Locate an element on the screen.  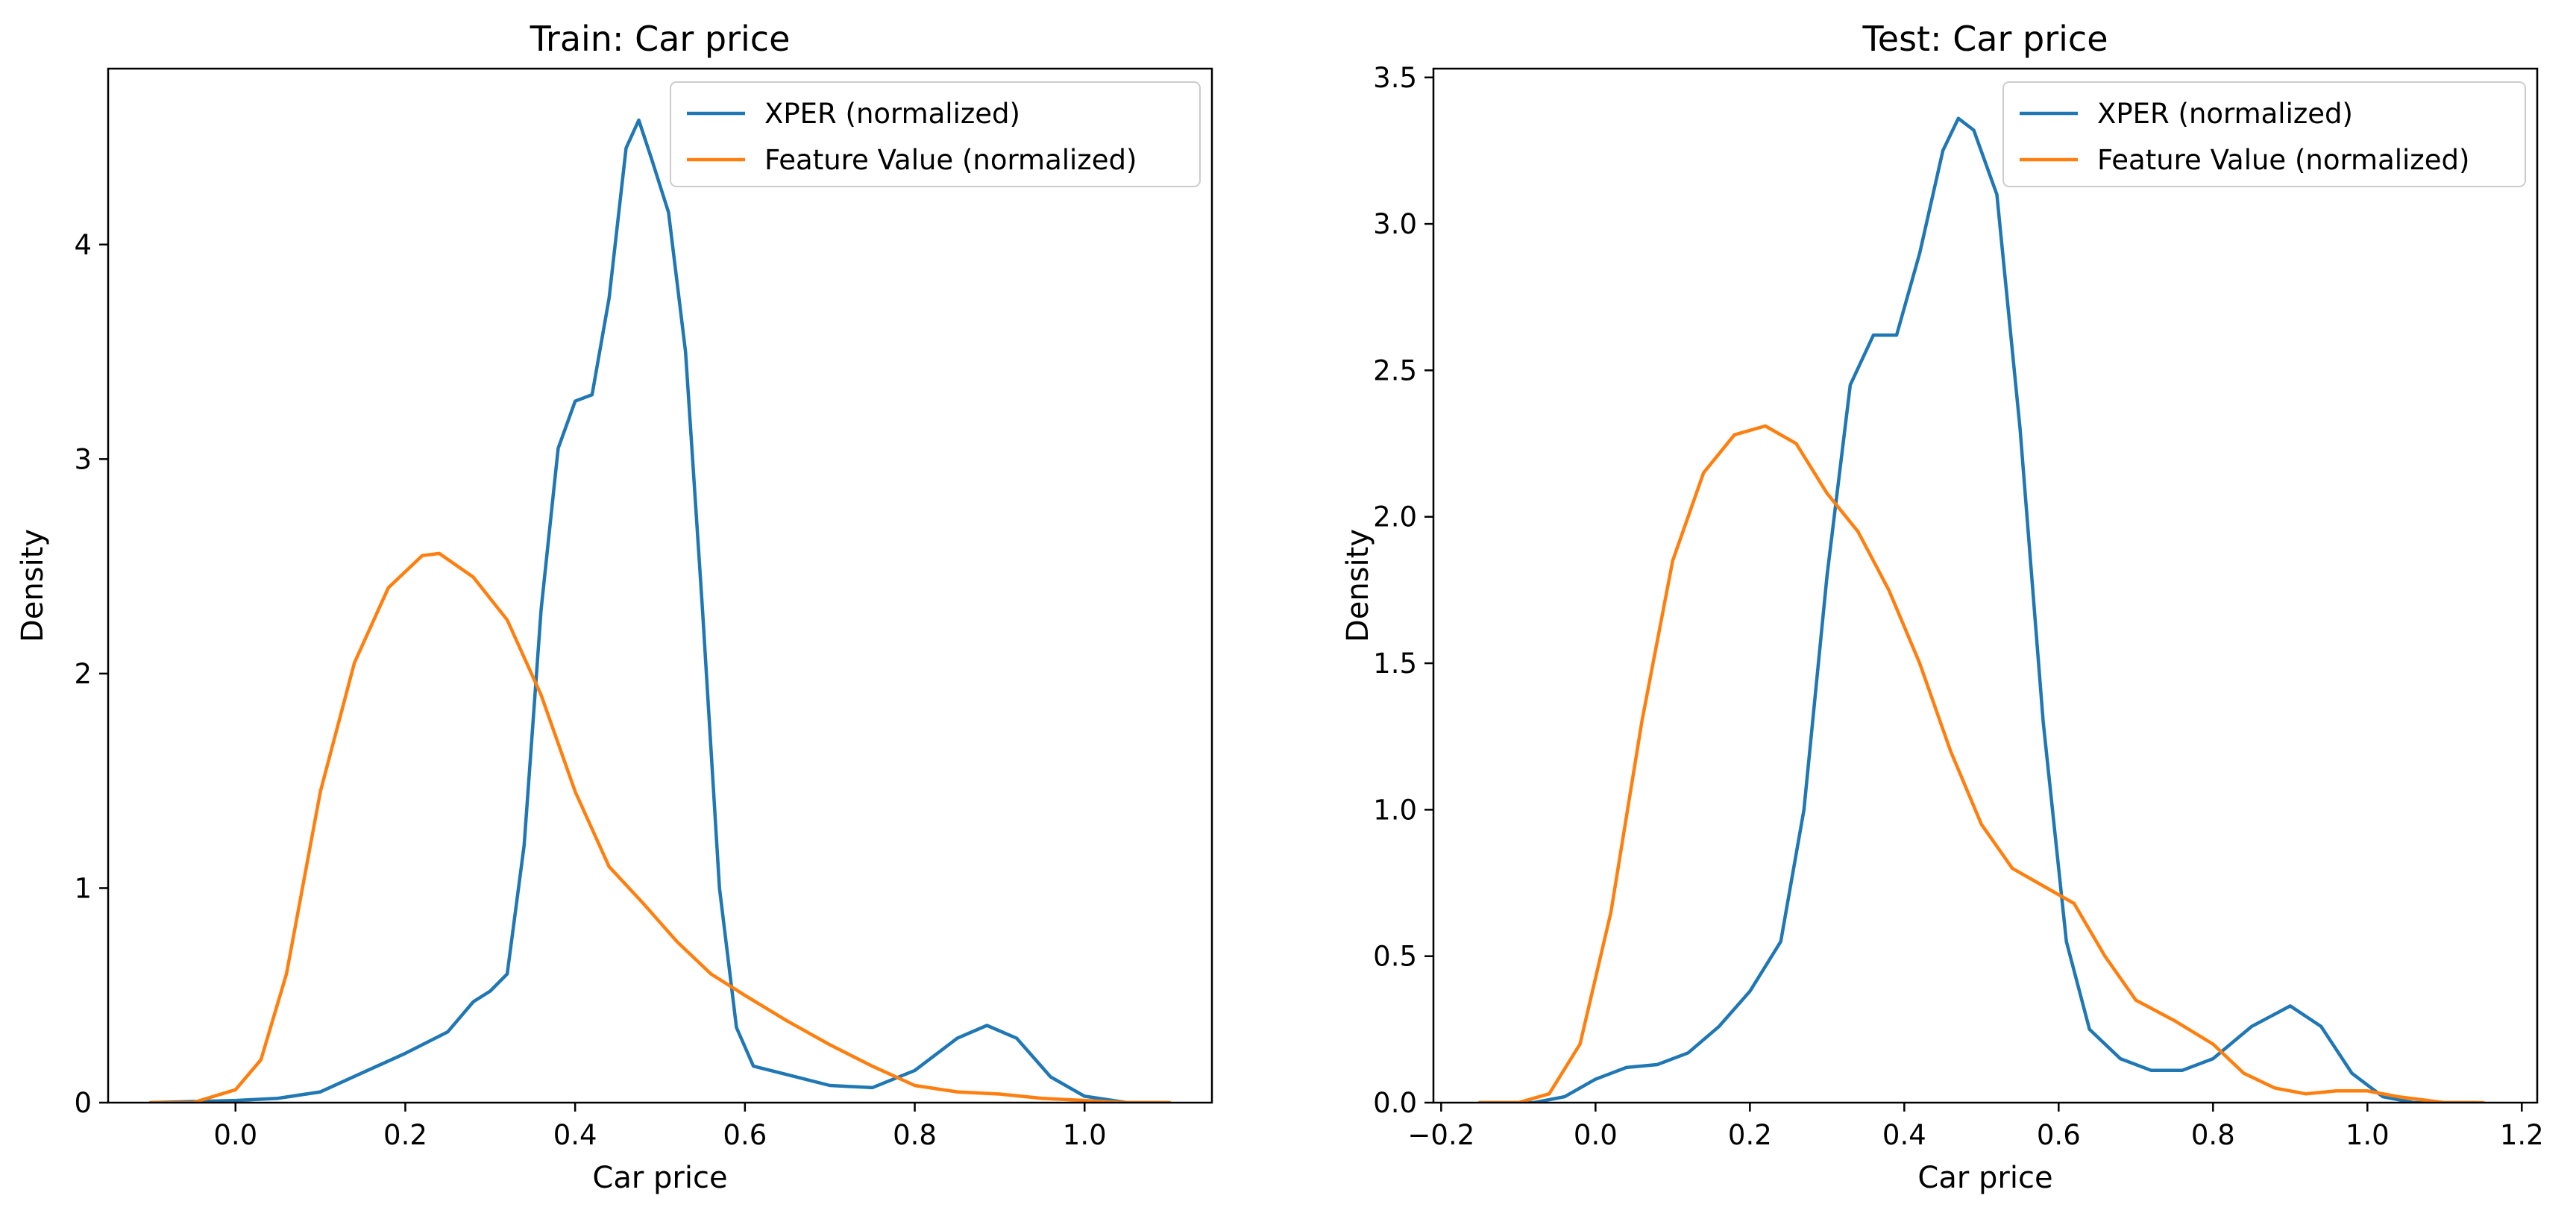
y-tick-label: 0 is located at coordinates (83, 1103).